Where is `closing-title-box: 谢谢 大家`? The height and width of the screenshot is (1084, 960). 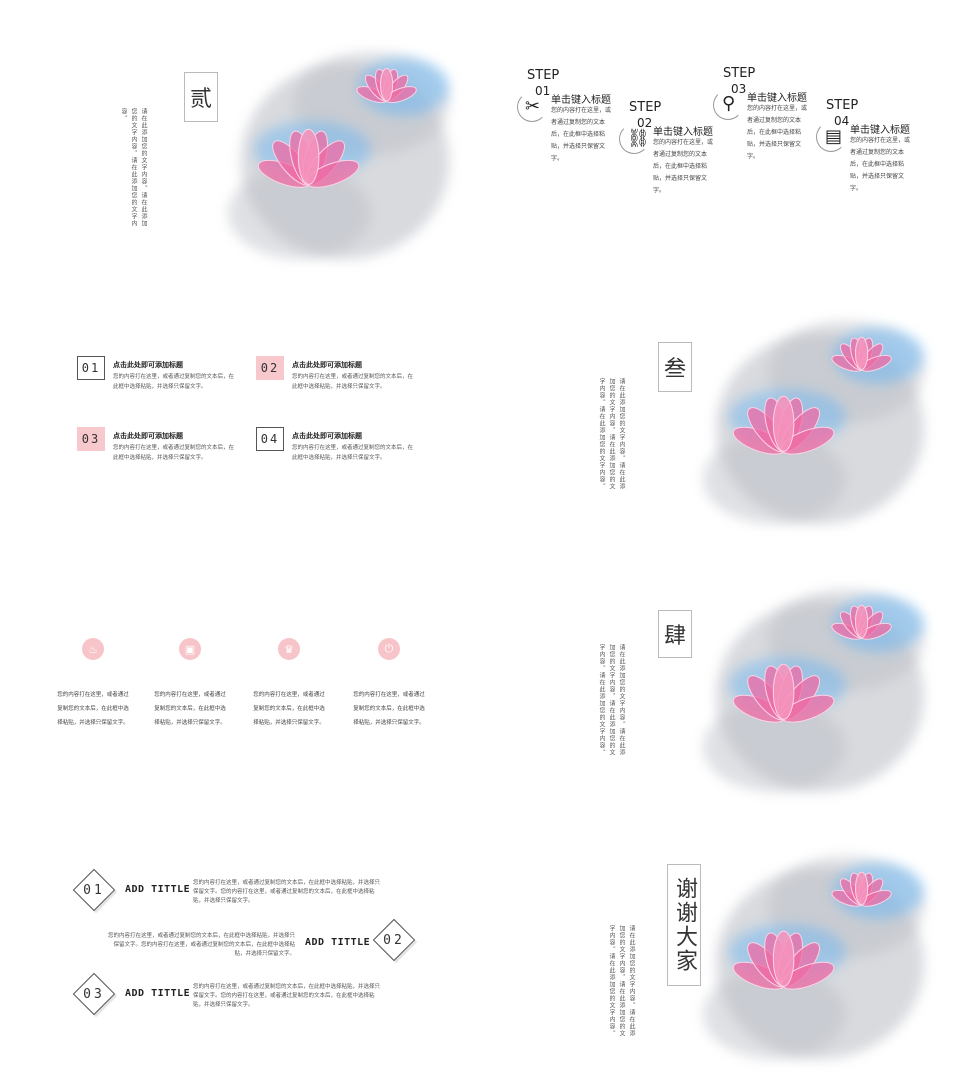 closing-title-box: 谢谢 大家 is located at coordinates (684, 925).